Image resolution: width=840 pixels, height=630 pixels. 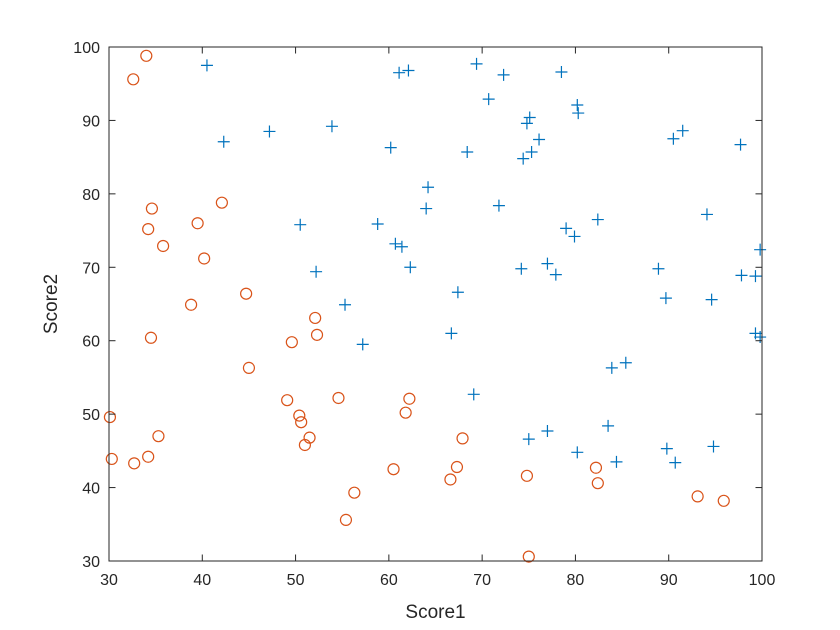 What do you see at coordinates (296, 580) in the screenshot?
I see `x-tick-label: 50` at bounding box center [296, 580].